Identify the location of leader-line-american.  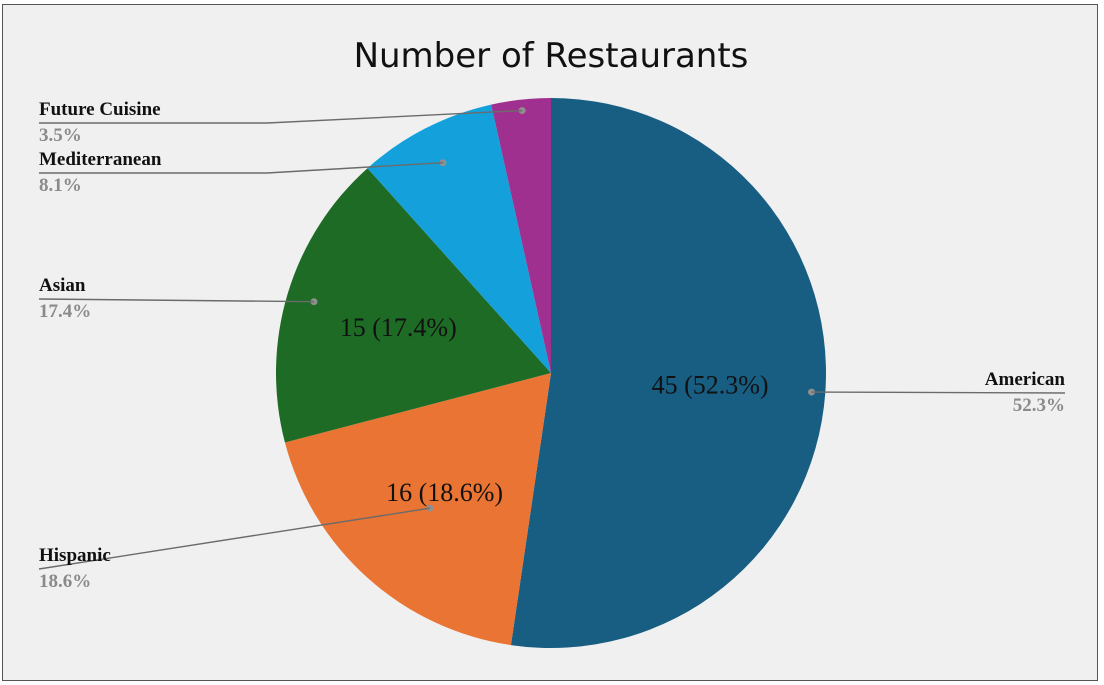
(938, 392).